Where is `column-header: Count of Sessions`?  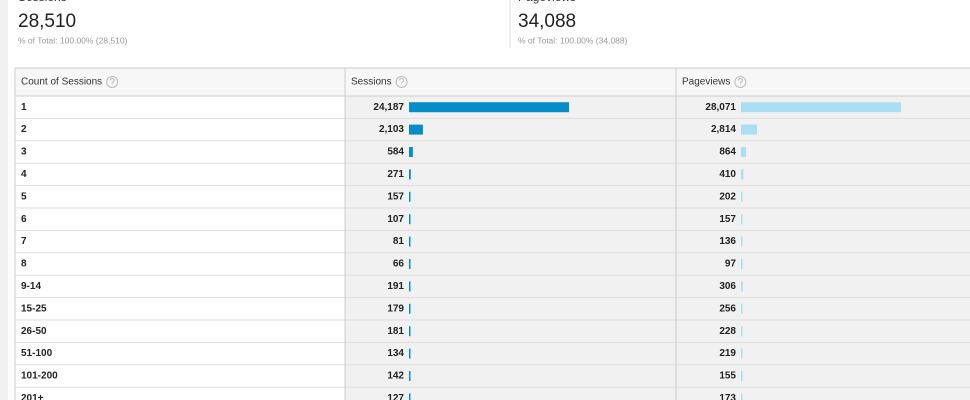 column-header: Count of Sessions is located at coordinates (61, 82).